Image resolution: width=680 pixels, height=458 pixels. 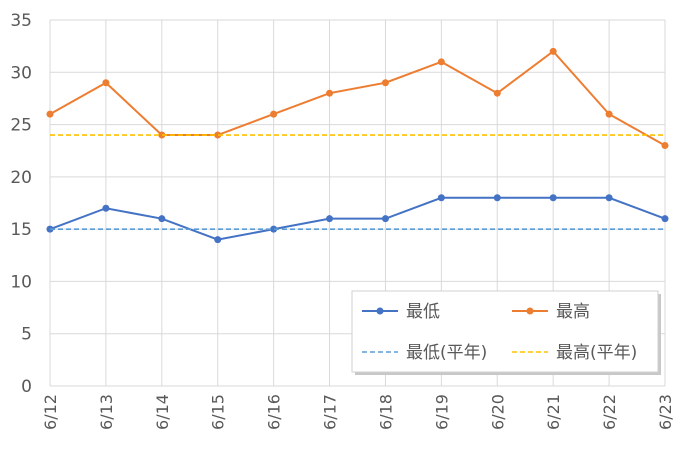 I want to click on x-tick-label: 6/12, so click(x=50, y=412).